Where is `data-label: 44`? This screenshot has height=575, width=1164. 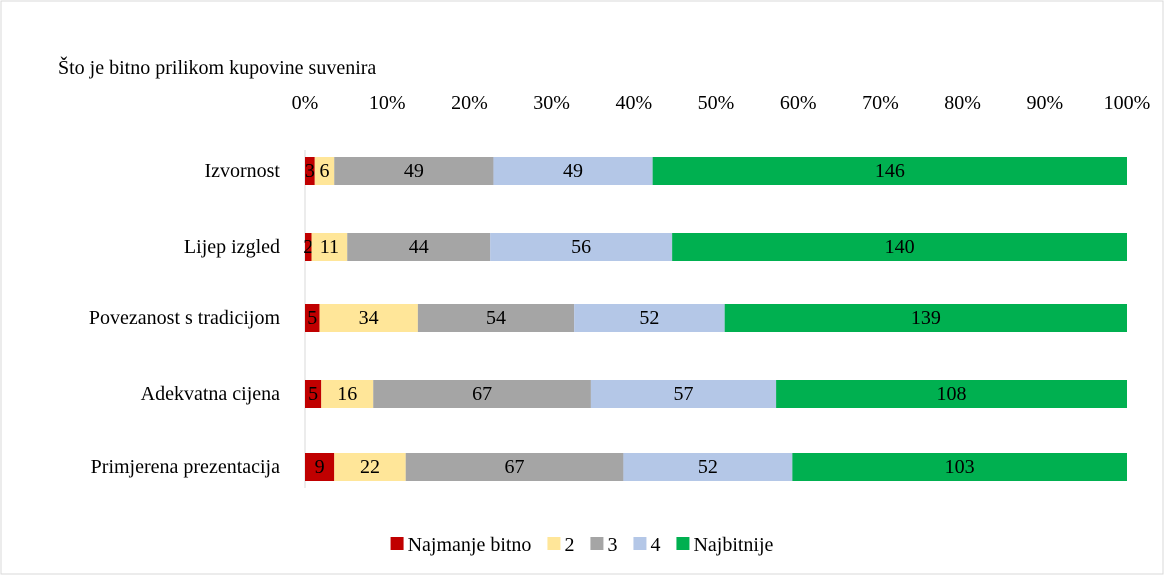
data-label: 44 is located at coordinates (419, 247).